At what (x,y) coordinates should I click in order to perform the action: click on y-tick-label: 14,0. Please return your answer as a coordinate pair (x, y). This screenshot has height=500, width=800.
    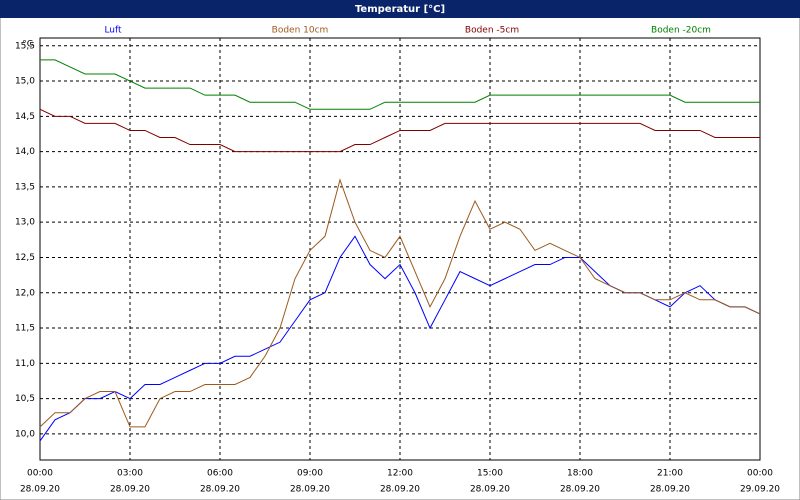
    Looking at the image, I should click on (25, 152).